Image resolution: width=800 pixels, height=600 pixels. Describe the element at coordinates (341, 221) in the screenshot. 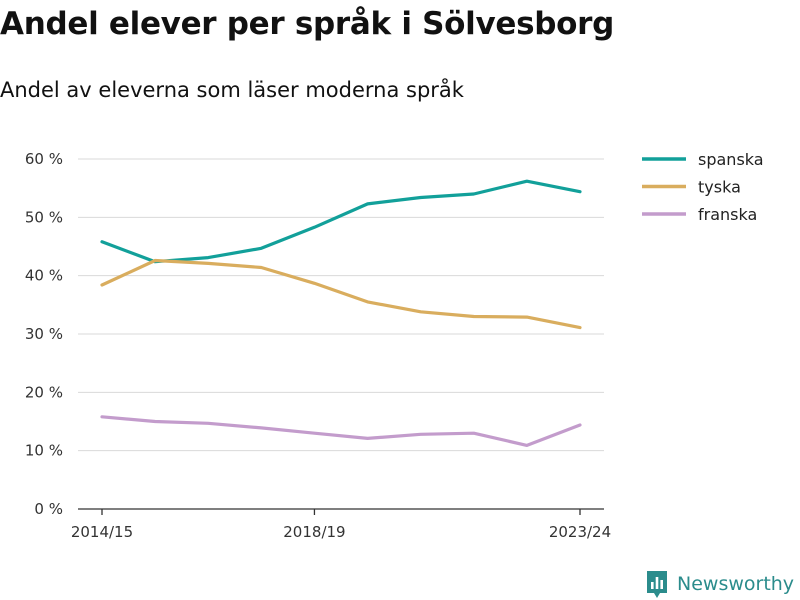

I see `series-line-spanska` at that location.